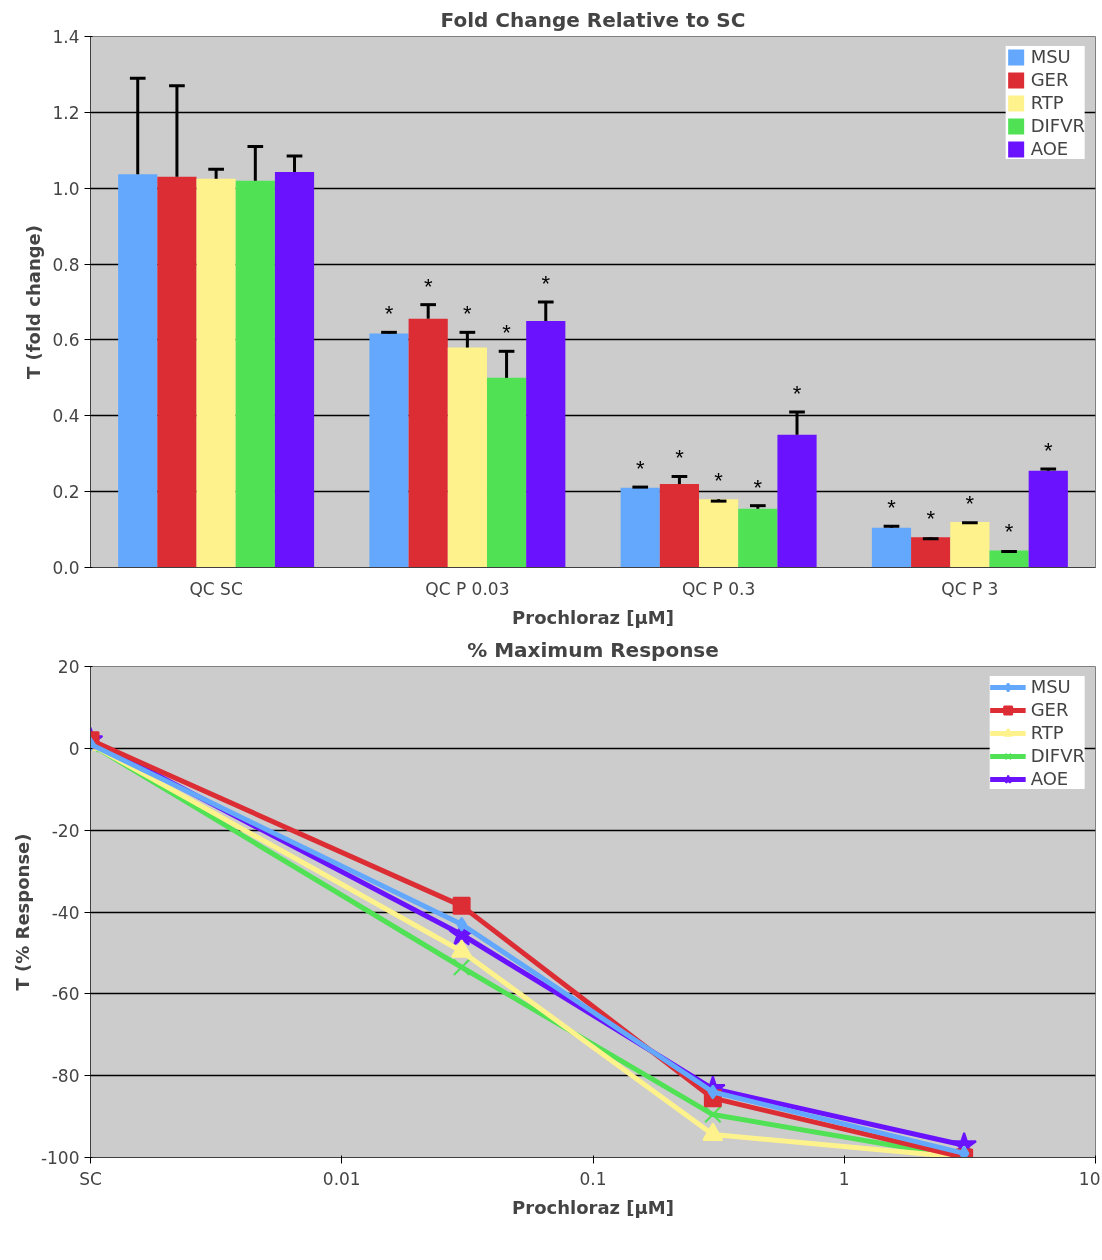 This screenshot has height=1260, width=1102. I want to click on y-tick-label: -40, so click(65, 912).